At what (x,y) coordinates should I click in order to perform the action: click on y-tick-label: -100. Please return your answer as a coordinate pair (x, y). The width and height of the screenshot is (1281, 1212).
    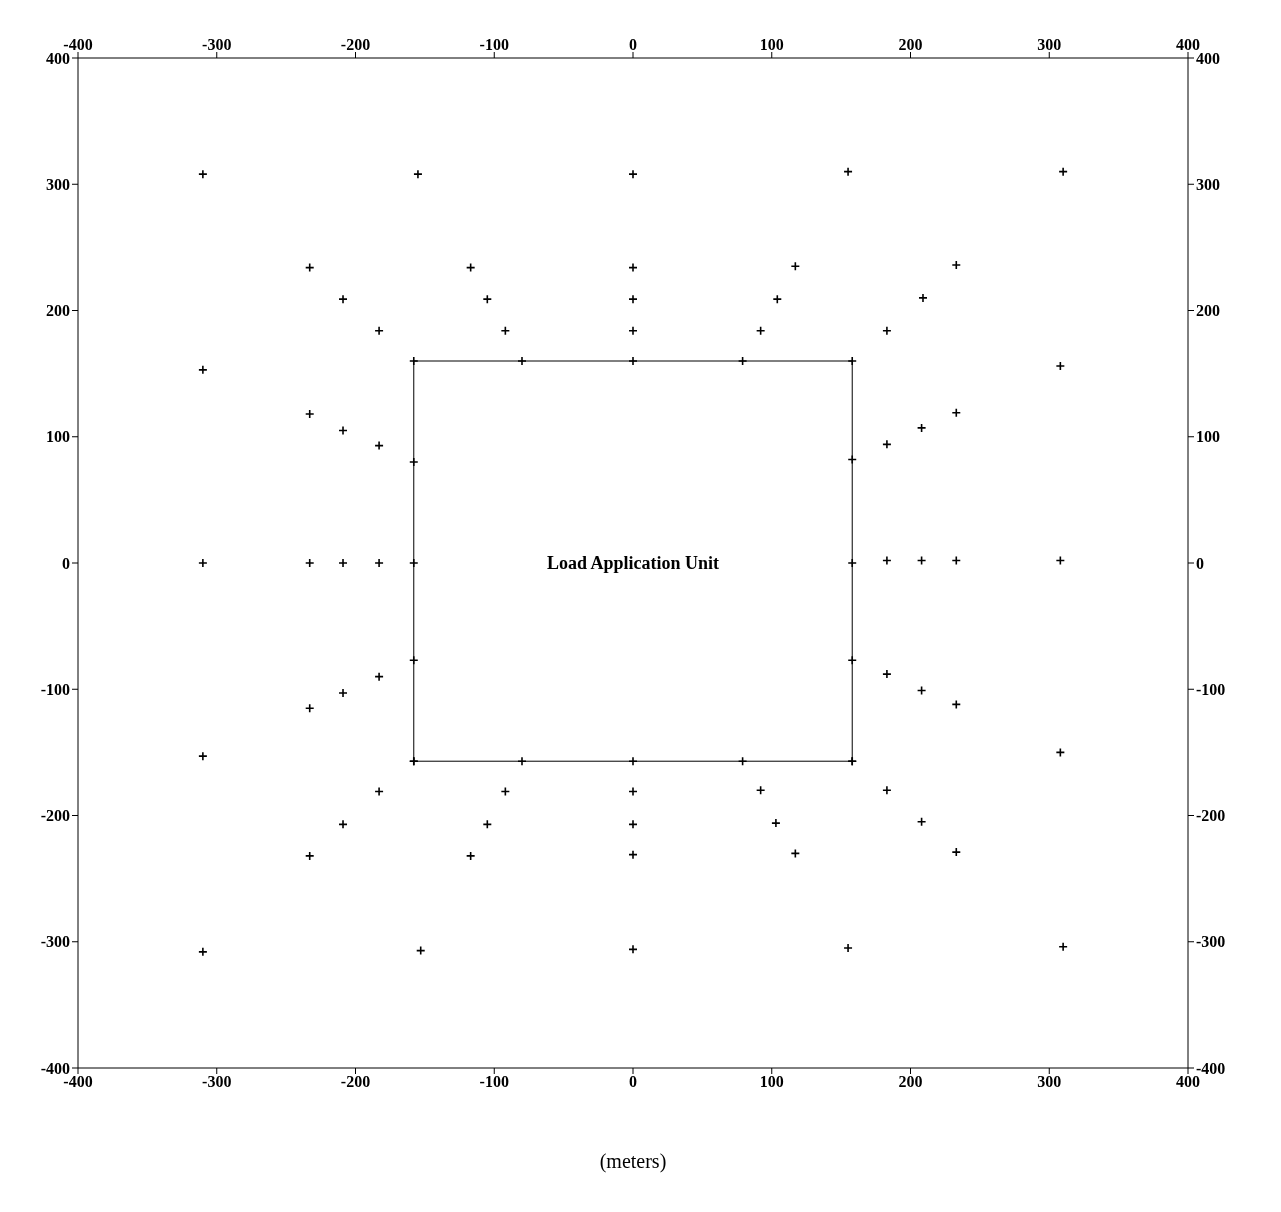
    Looking at the image, I should click on (55, 689).